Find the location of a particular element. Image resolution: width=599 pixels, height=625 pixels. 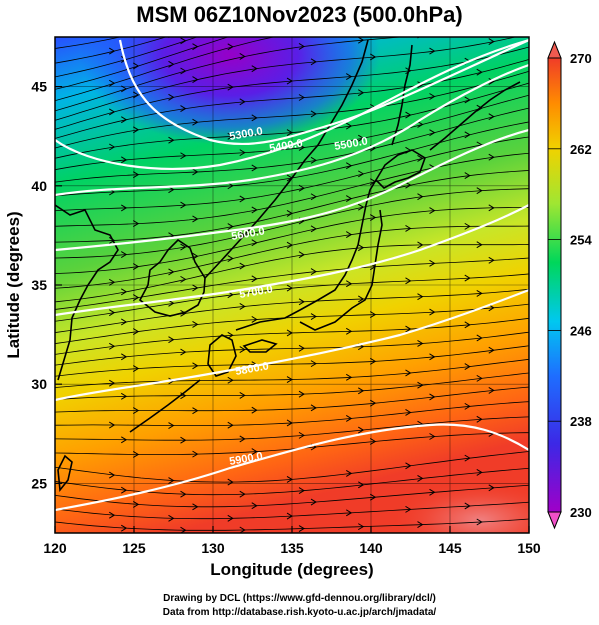

warm-core is located at coordinates (459, 506).